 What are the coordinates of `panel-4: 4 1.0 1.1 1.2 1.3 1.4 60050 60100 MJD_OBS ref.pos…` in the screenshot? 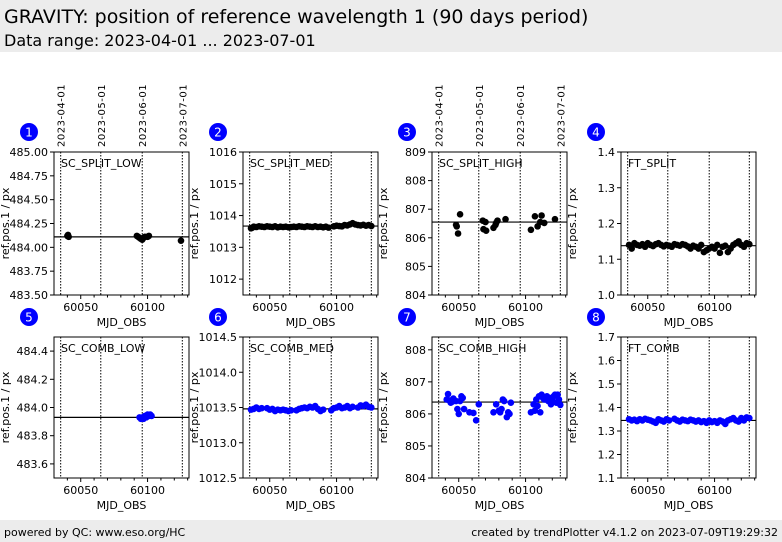 It's located at (661, 226).